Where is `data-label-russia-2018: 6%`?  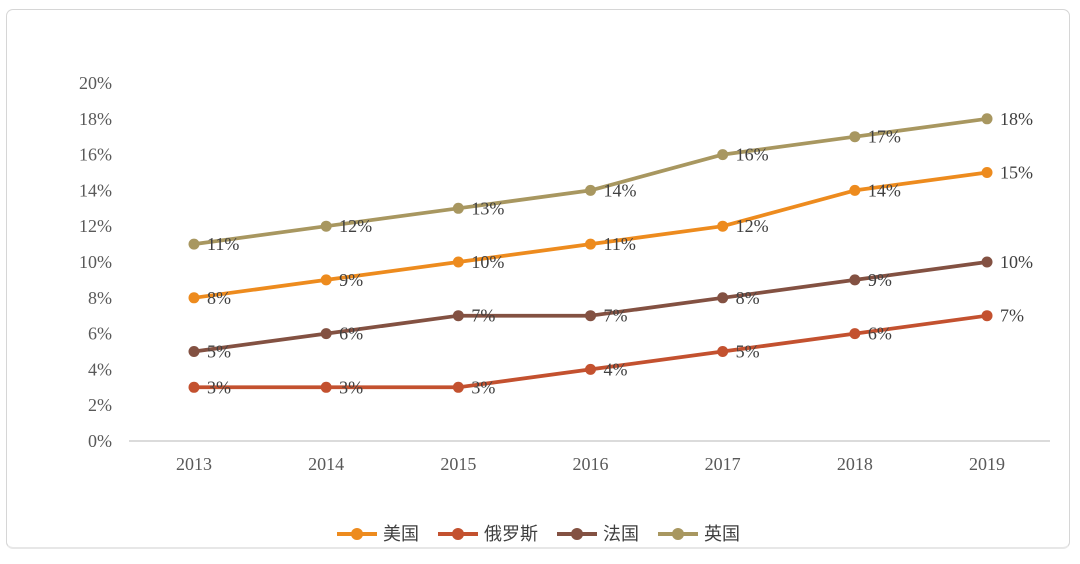 data-label-russia-2018: 6% is located at coordinates (880, 334).